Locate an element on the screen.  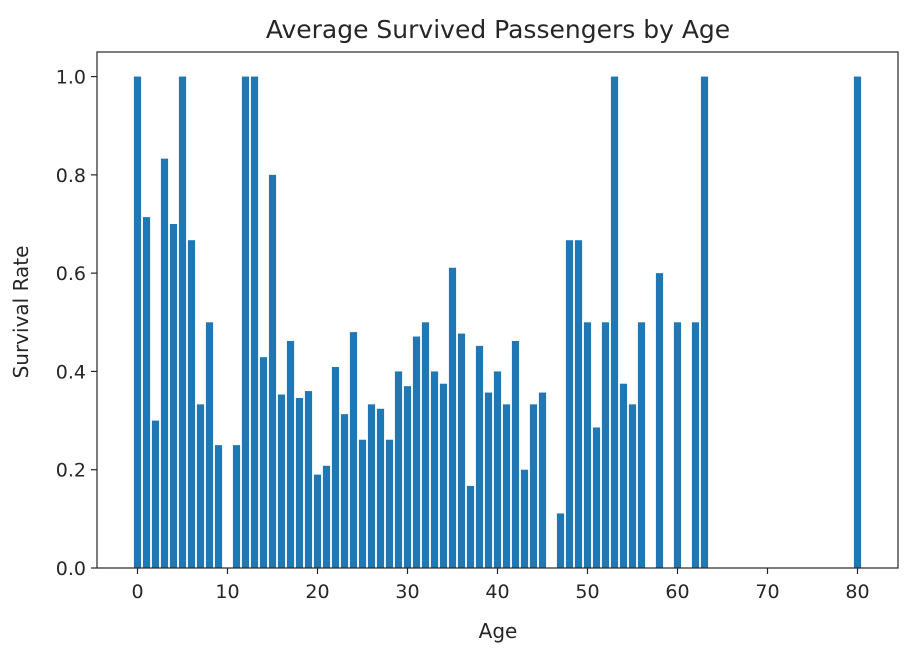
x-tick-label-0: 0 is located at coordinates (137, 592).